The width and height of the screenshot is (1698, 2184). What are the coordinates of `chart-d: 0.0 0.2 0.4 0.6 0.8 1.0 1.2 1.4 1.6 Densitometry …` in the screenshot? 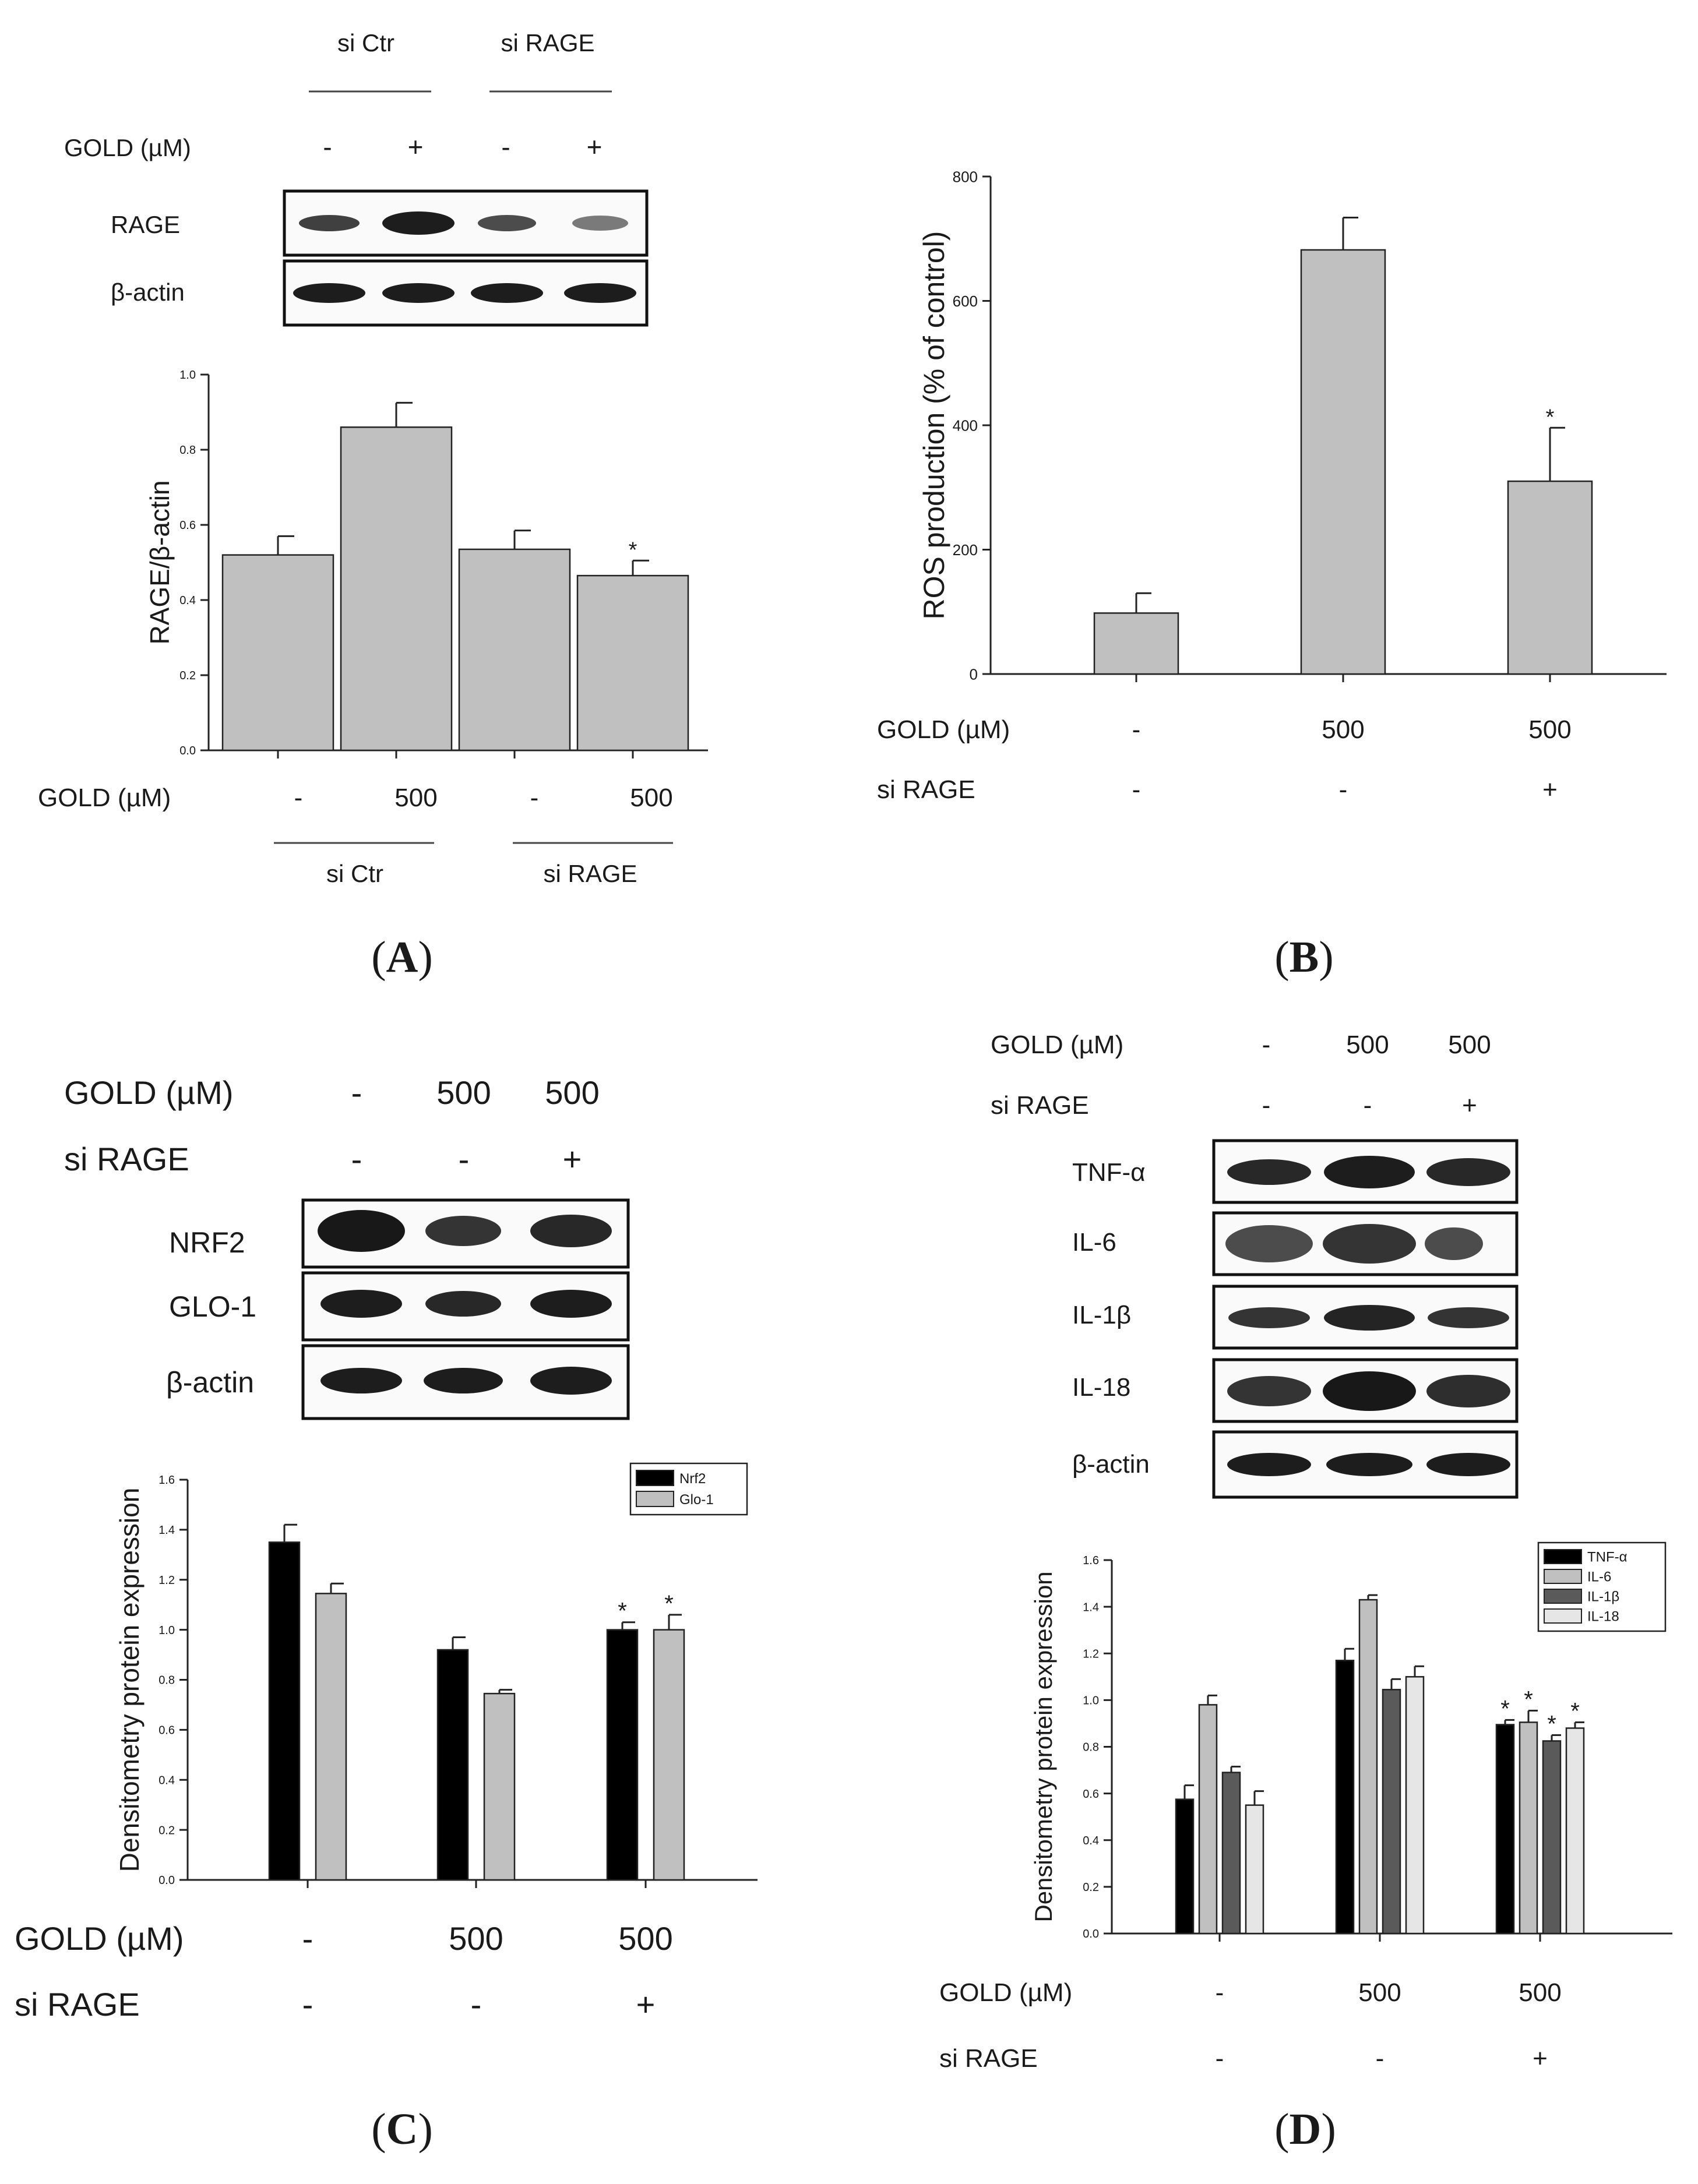 It's located at (1351, 1741).